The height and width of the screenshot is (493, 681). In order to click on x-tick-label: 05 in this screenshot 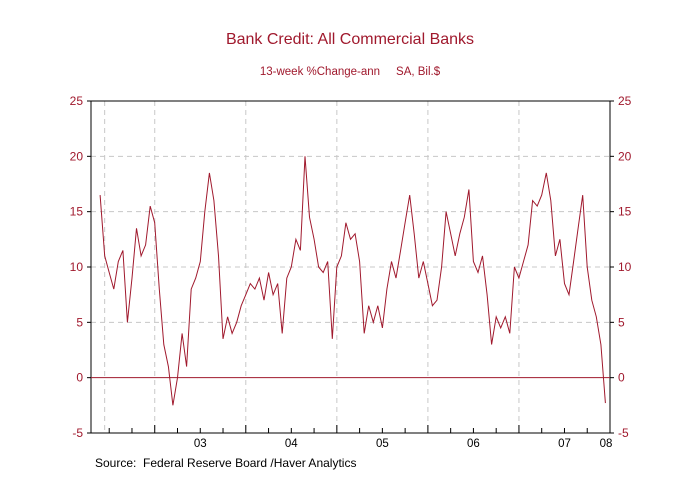, I will do `click(382, 444)`.